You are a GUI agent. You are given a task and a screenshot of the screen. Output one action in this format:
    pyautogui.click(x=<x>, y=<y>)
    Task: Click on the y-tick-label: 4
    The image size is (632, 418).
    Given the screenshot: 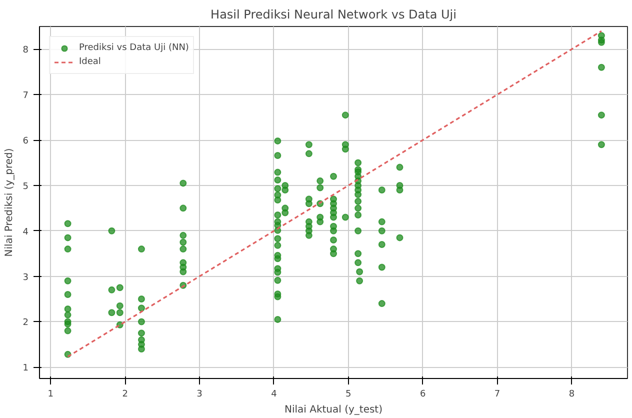 What is the action you would take?
    pyautogui.click(x=25, y=232)
    